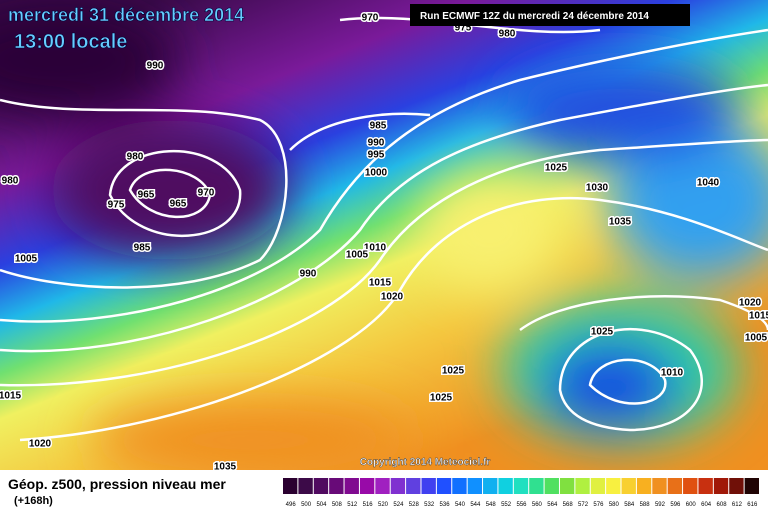 The image size is (768, 512). Describe the element at coordinates (337, 505) in the screenshot. I see `legend-label: 508` at that location.